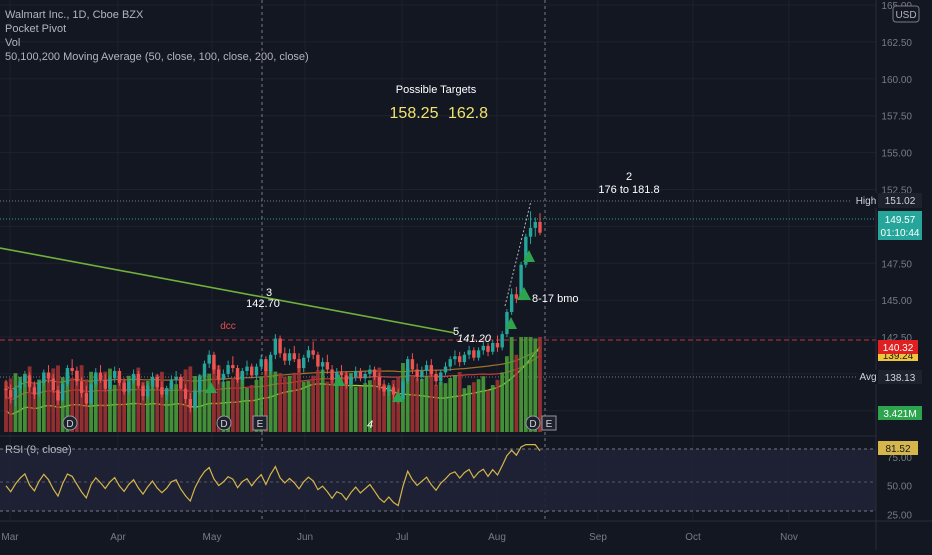 This screenshot has height=555, width=932. What do you see at coordinates (466, 473) in the screenshot?
I see `rsi-pane: RSI (9, close)` at bounding box center [466, 473].